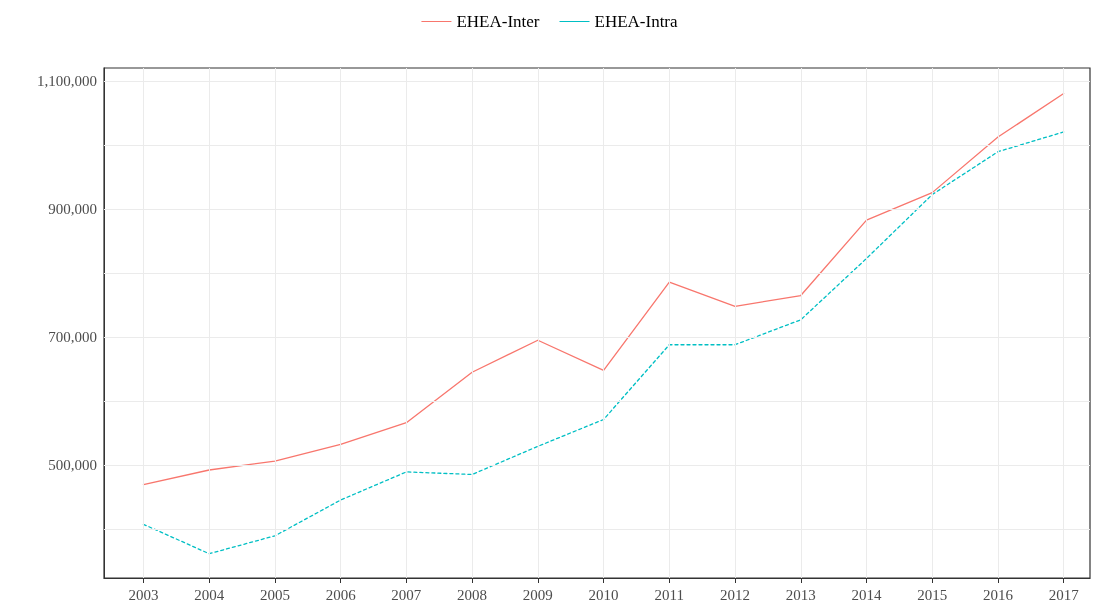  I want to click on x-tick-label: 2011, so click(669, 594).